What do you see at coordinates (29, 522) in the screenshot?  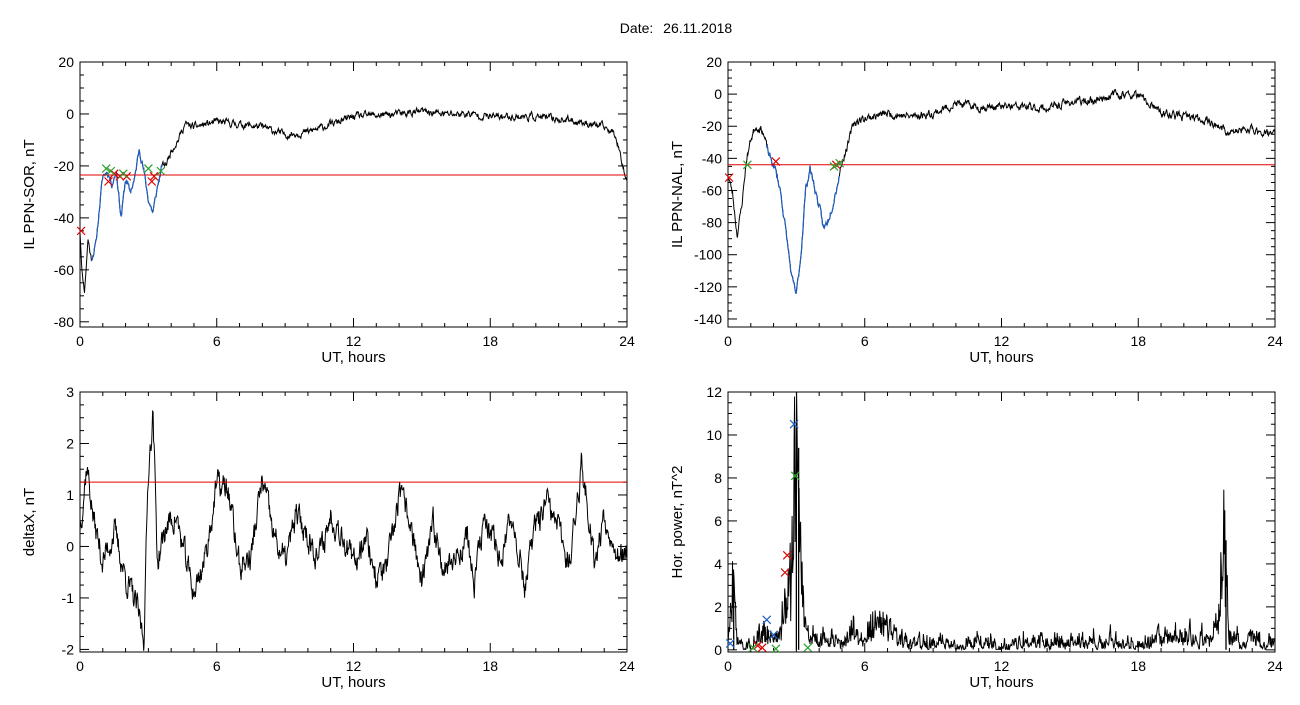 I see `y-axis-label: deltaX, nT` at bounding box center [29, 522].